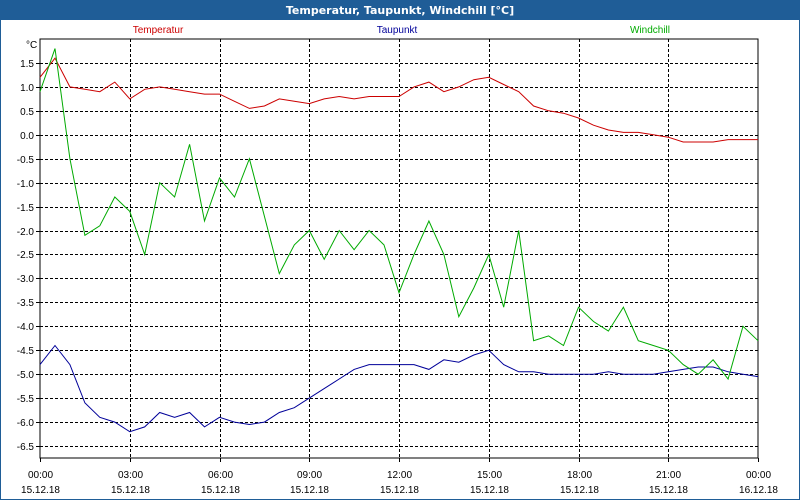  I want to click on y-tick-label: -0.5, so click(26, 160).